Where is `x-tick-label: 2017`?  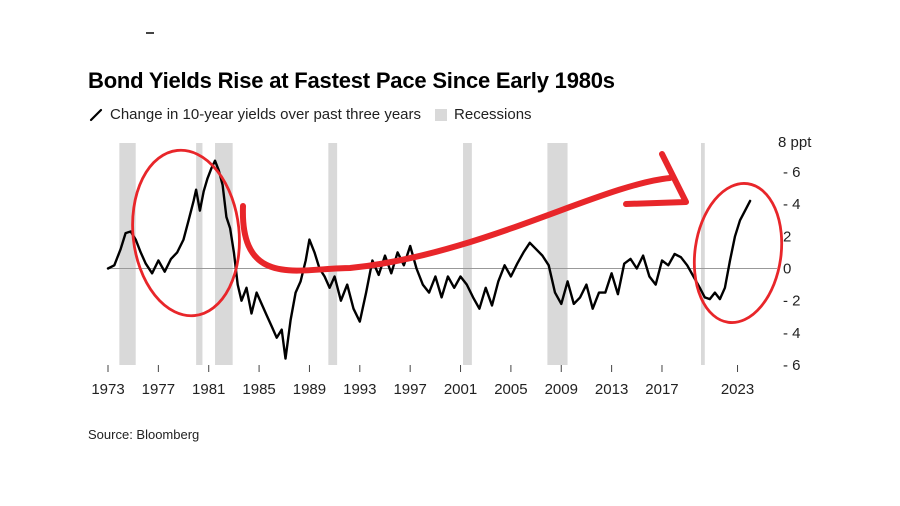 x-tick-label: 2017 is located at coordinates (661, 389).